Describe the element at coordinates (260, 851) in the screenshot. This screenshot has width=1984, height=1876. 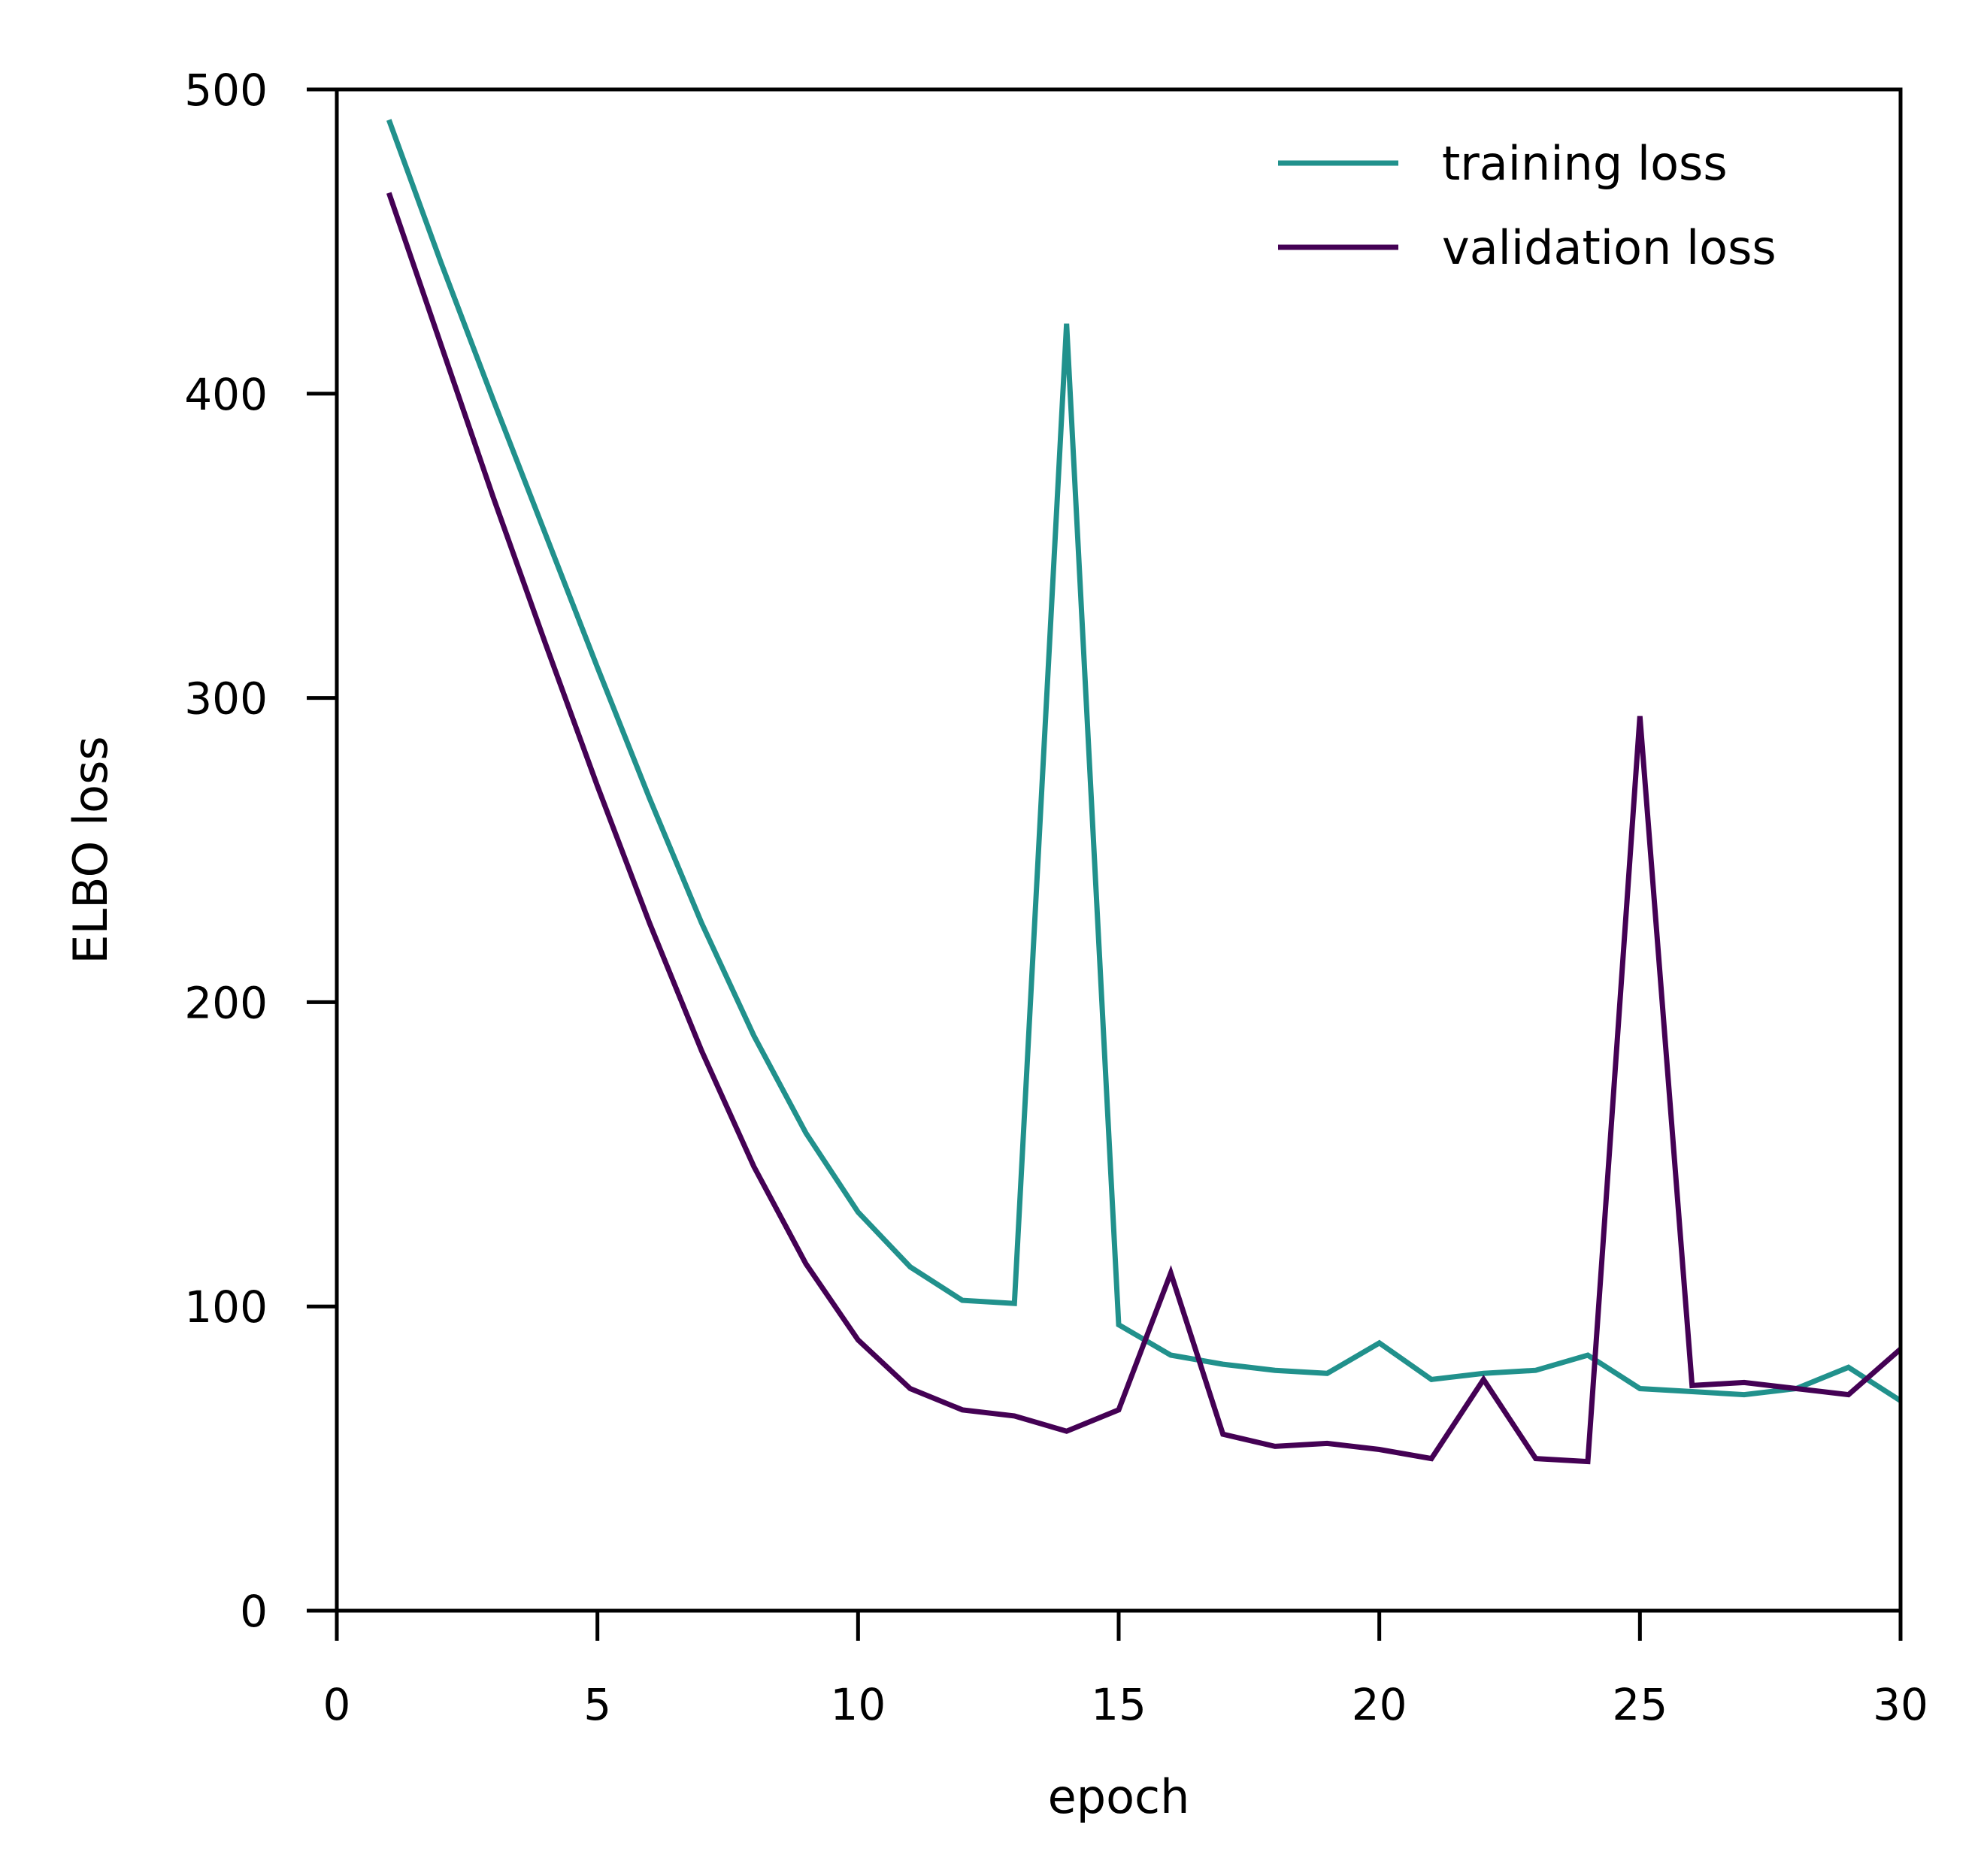
I see `y-axis: 0 100 200 300 400 500` at that location.